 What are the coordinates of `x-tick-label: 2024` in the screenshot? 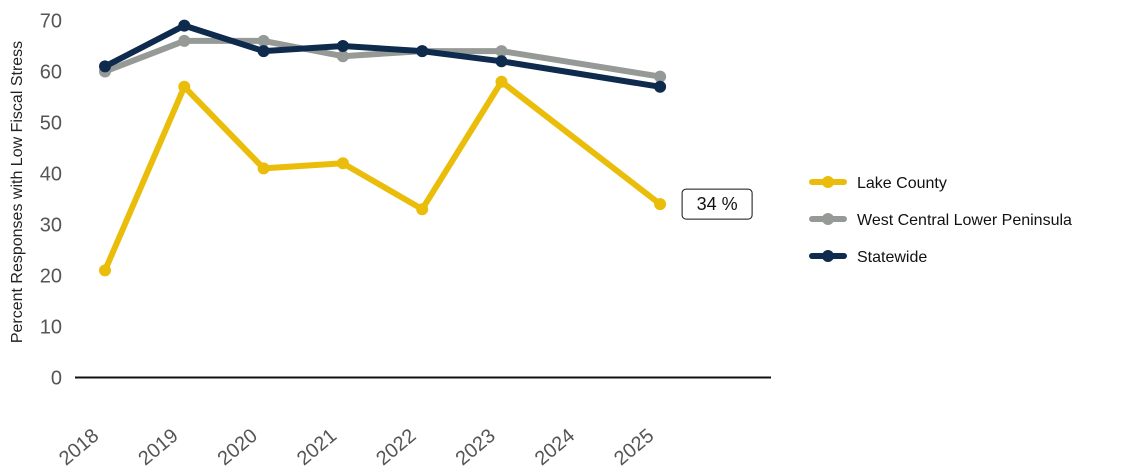 It's located at (555, 447).